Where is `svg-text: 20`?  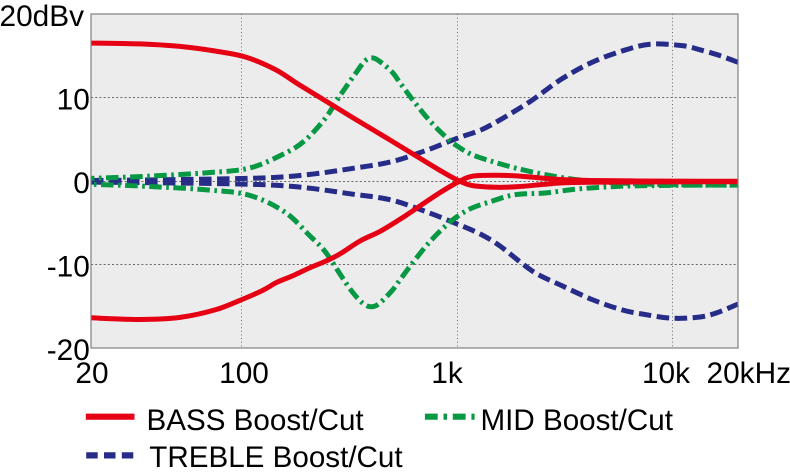
svg-text: 20 is located at coordinates (91, 373).